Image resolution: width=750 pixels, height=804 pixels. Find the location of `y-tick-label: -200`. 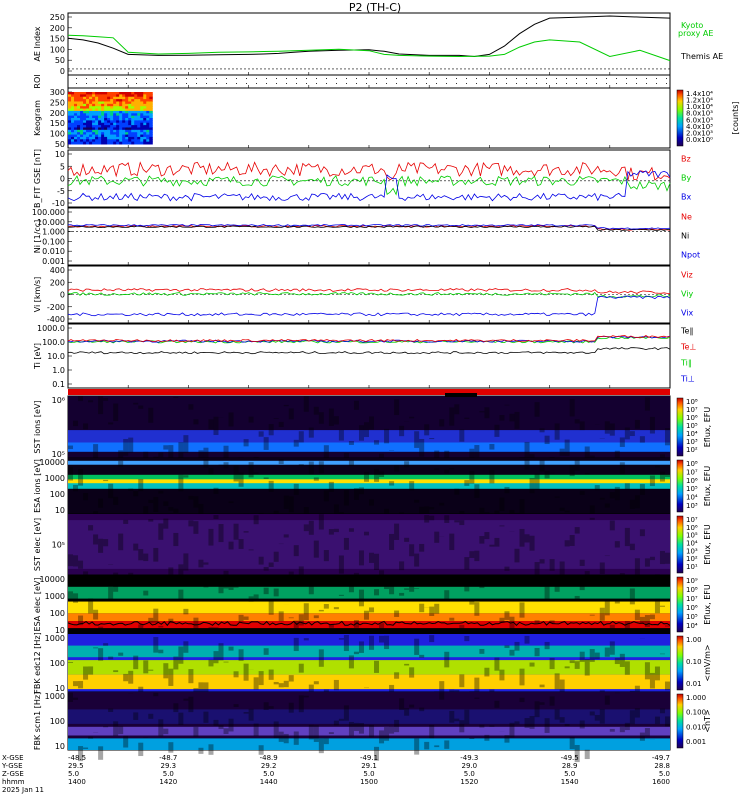

y-tick-label: -200 is located at coordinates (56, 307).